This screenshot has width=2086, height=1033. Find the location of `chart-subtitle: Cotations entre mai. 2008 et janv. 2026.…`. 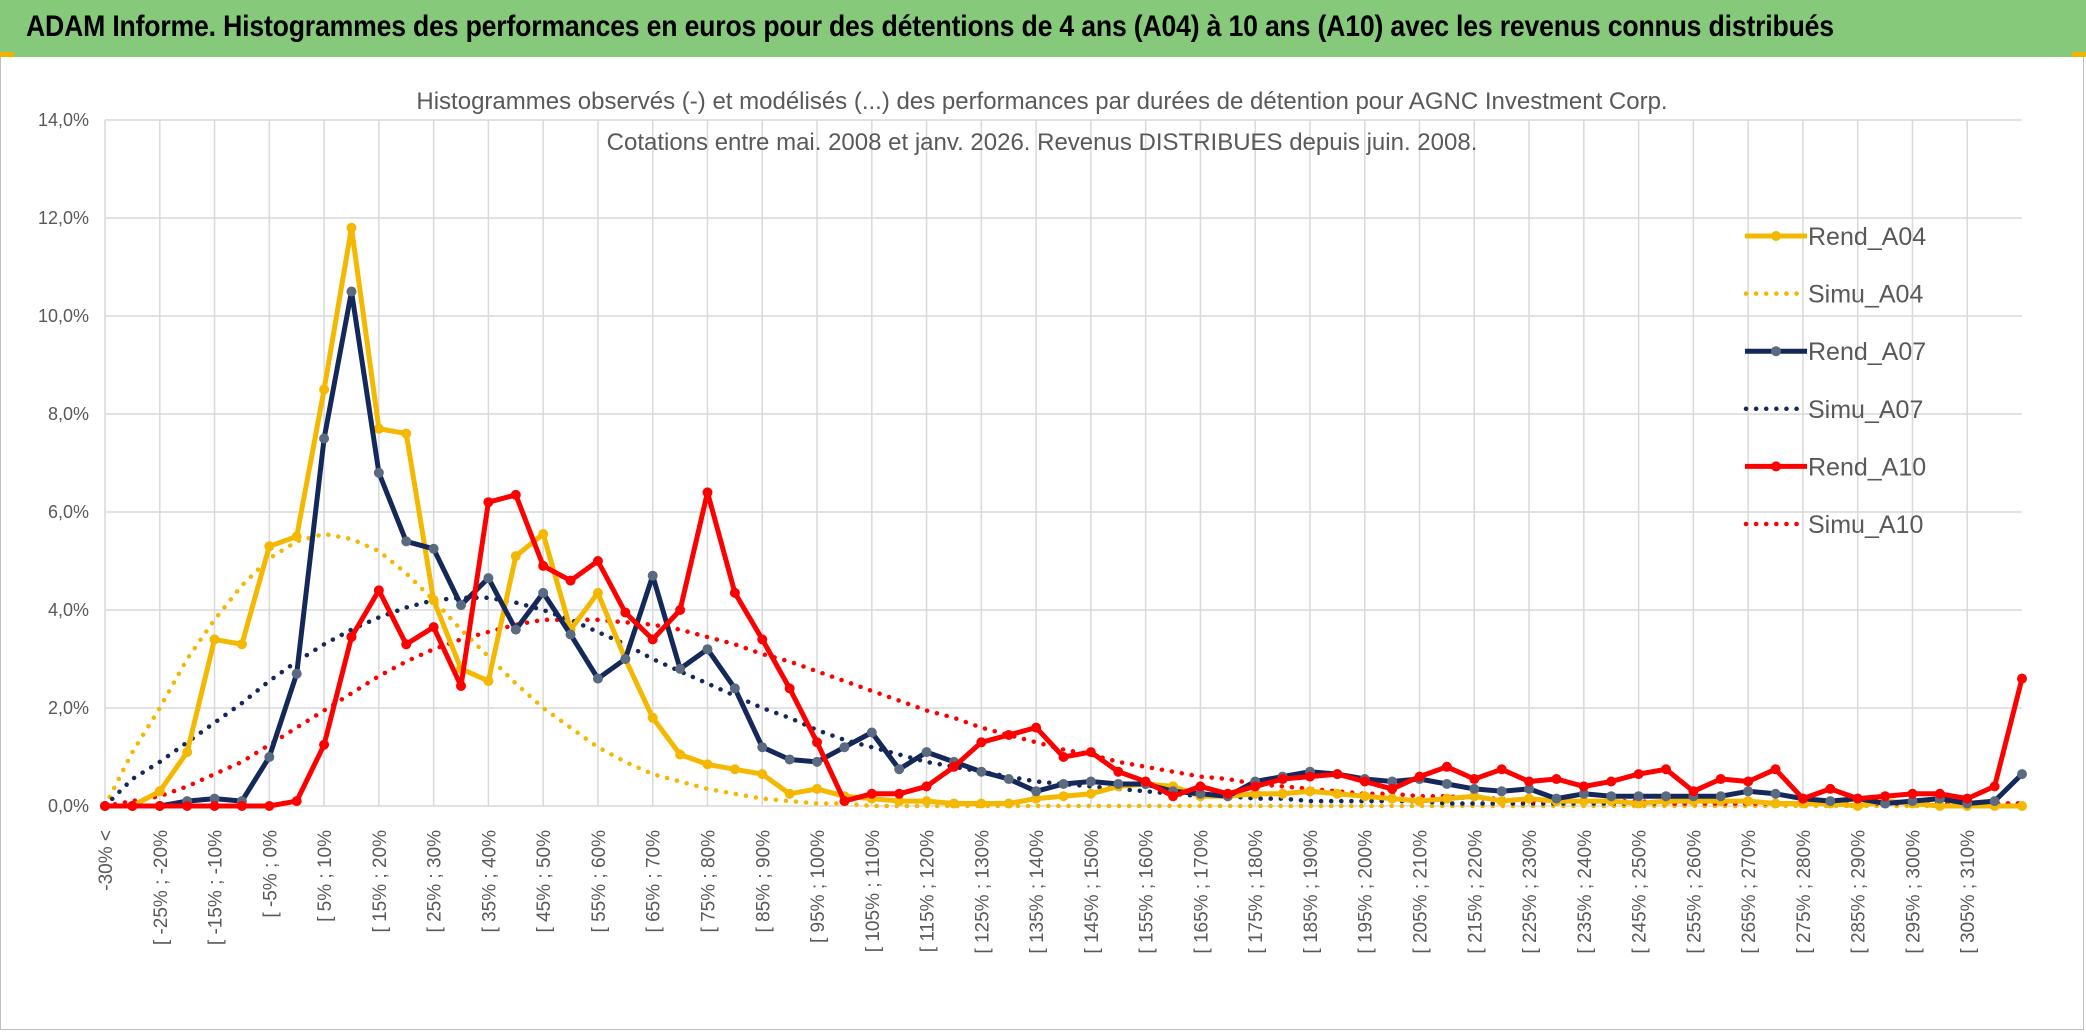

chart-subtitle: Cotations entre mai. 2008 et janv. 2026.… is located at coordinates (1042, 142).